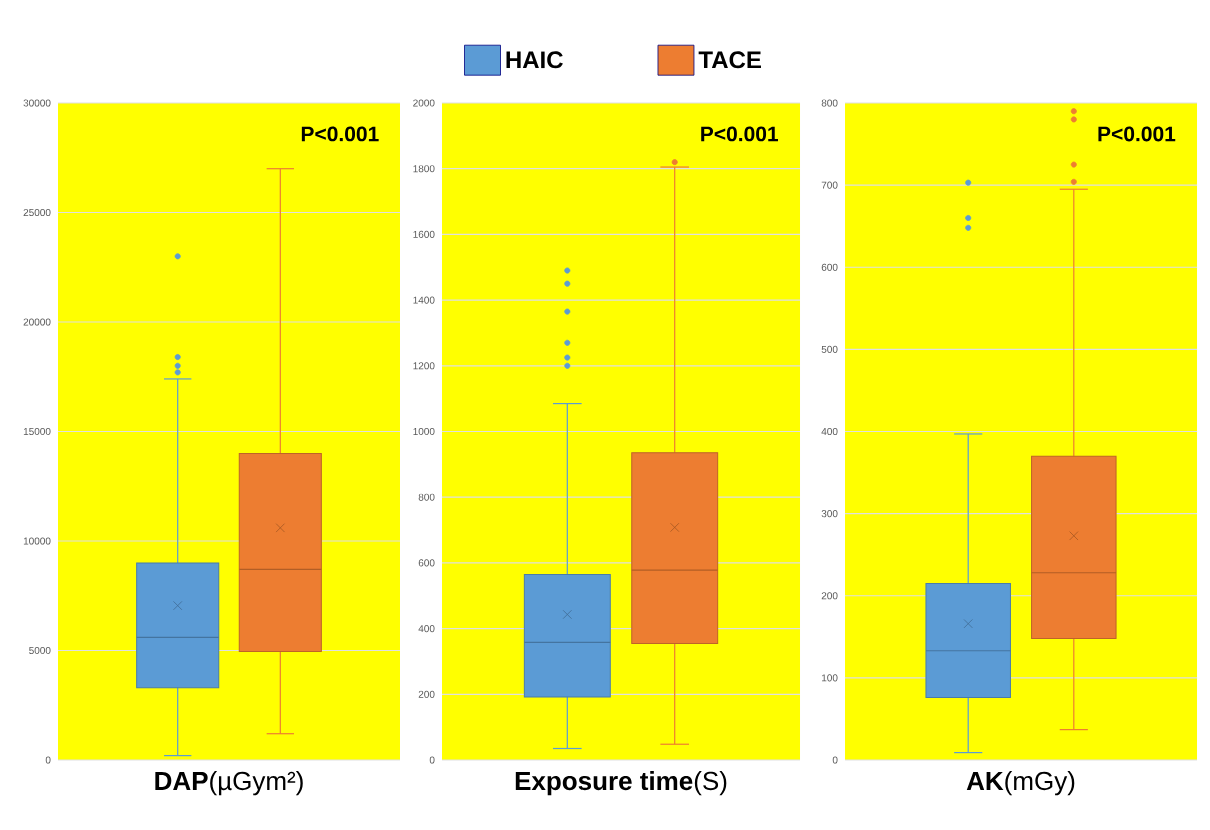 This screenshot has height=830, width=1210. Describe the element at coordinates (37, 322) in the screenshot. I see `y-tick-label: 20000` at that location.